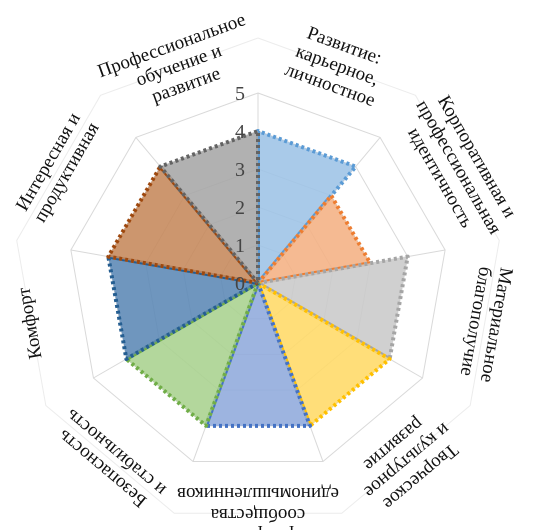  What do you see at coordinates (240, 189) in the screenshot?
I see `radial-tick-labels: 0 1 2 3 4 5` at bounding box center [240, 189].